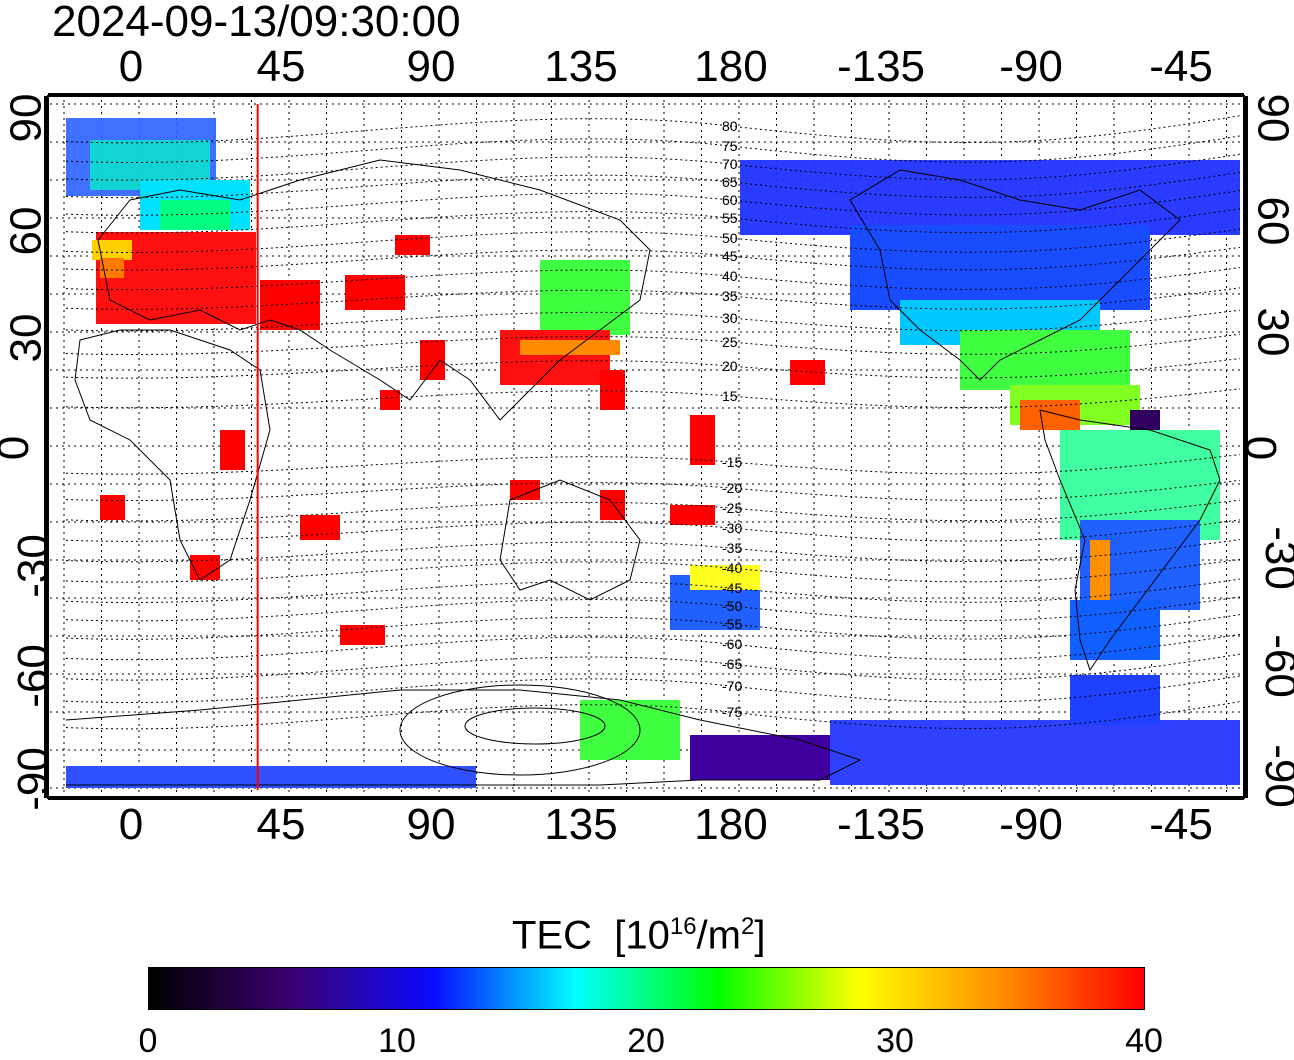 This screenshot has width=1294, height=1060. Describe the element at coordinates (730, 296) in the screenshot. I see `contour-label: 35` at that location.